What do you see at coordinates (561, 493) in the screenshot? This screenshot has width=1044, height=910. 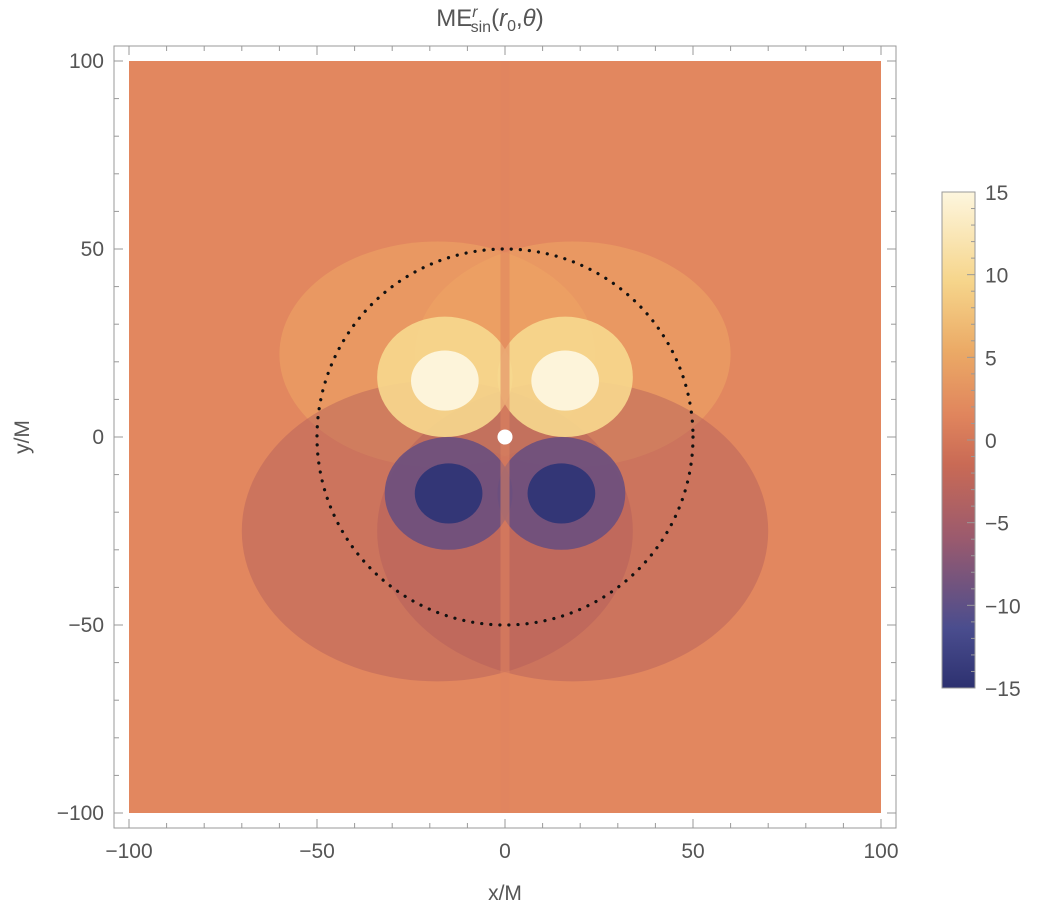 I see `lobe-lower-right-core` at bounding box center [561, 493].